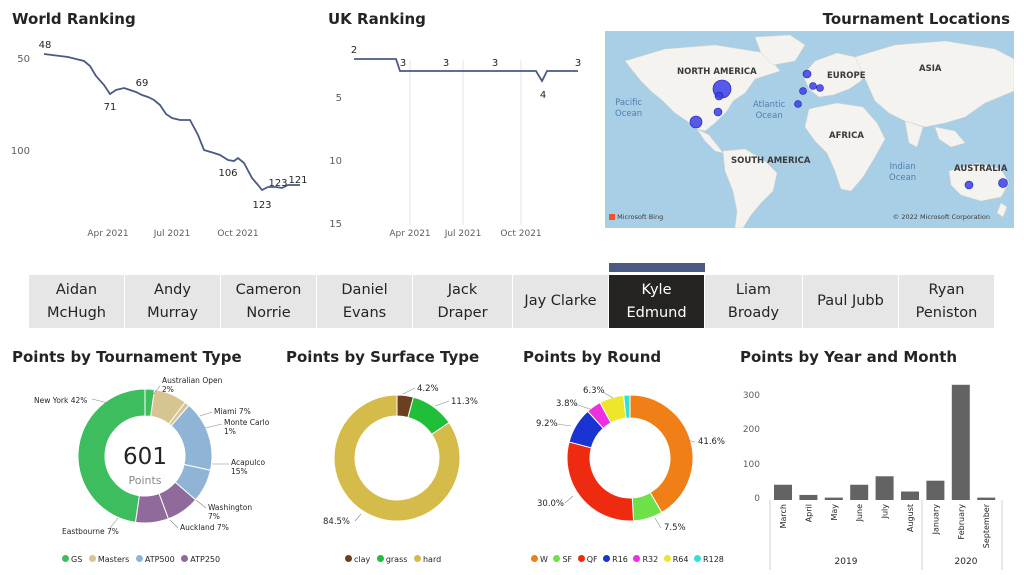  What do you see at coordinates (986, 525) in the screenshot?
I see `x-tick: September` at bounding box center [986, 525].